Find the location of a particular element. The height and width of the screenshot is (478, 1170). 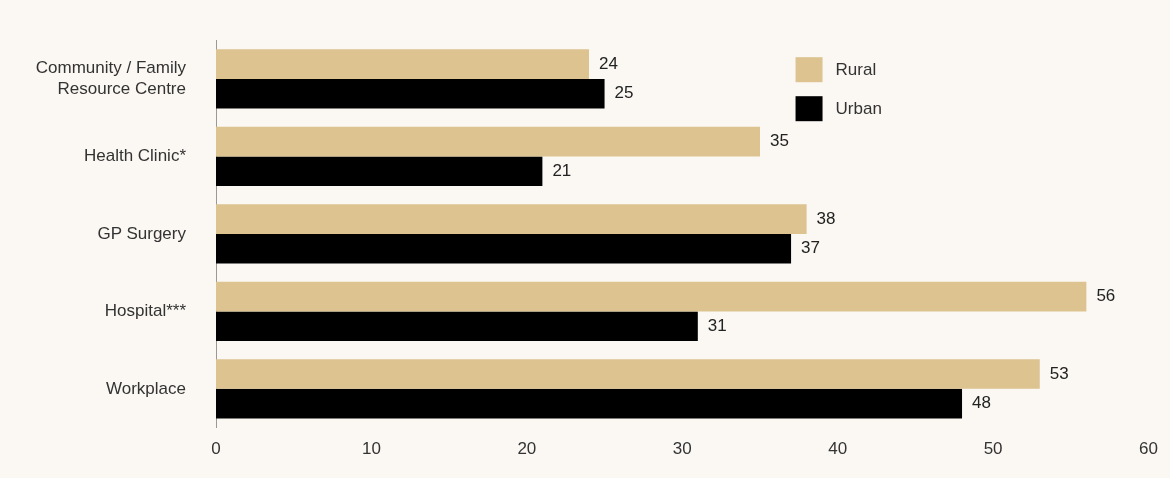

data-label: 56 is located at coordinates (1106, 296).